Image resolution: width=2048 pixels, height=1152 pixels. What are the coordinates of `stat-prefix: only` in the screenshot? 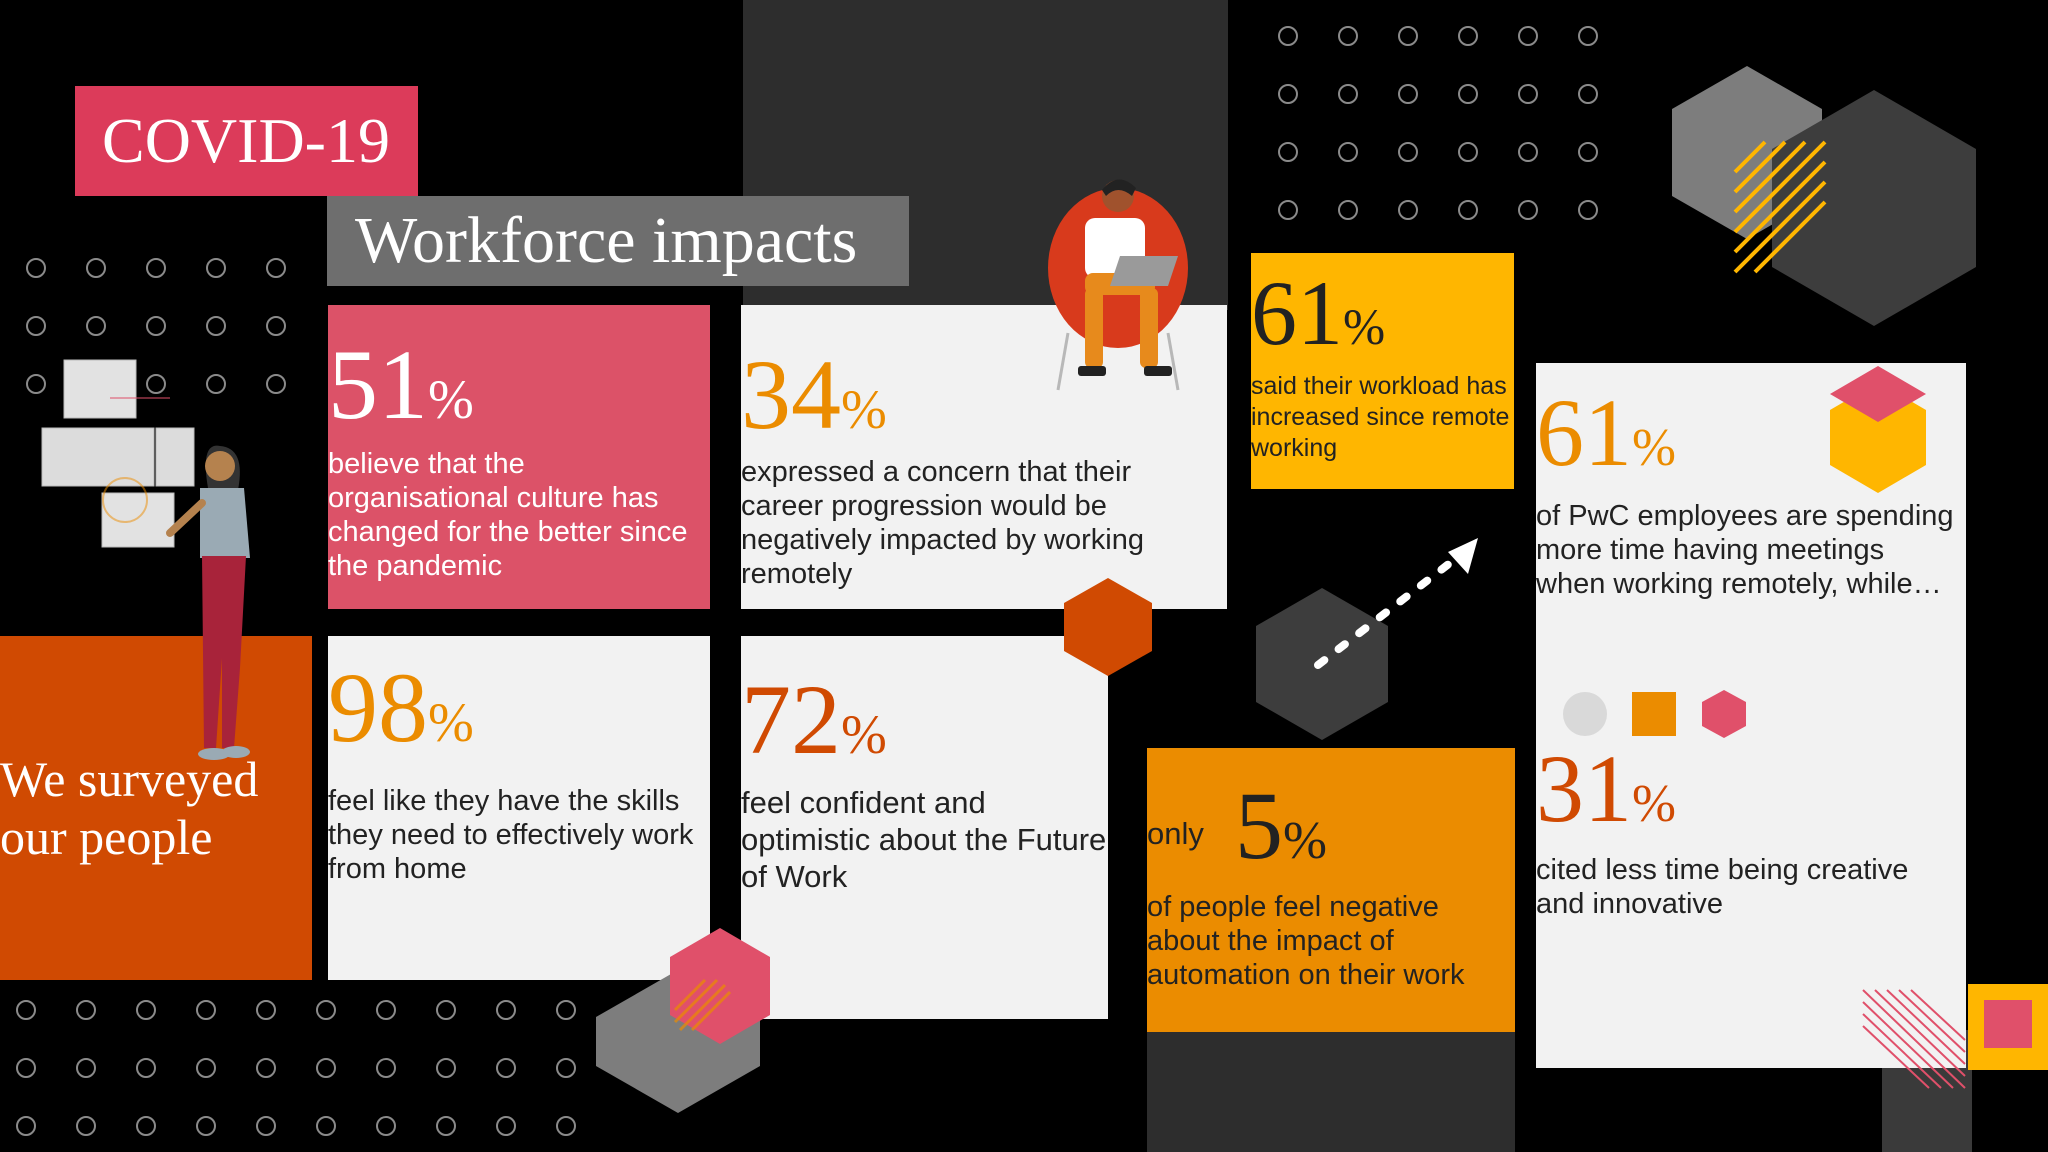 It's located at (1175, 833).